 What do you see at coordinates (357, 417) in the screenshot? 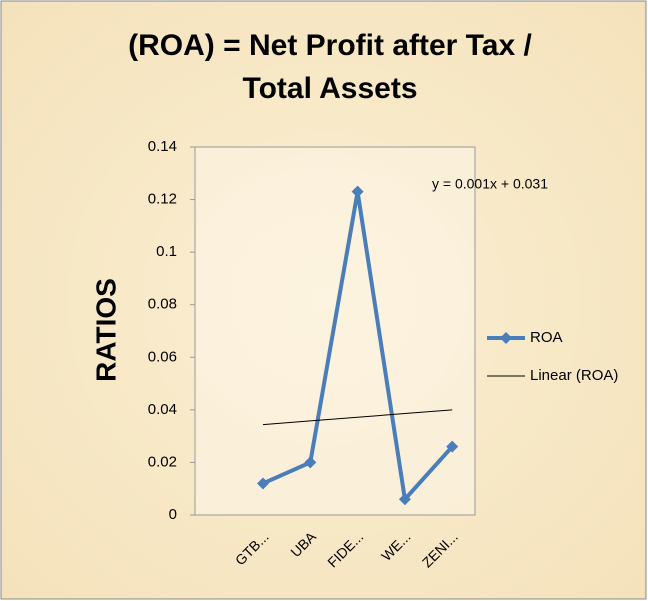
I see `trend-line` at bounding box center [357, 417].